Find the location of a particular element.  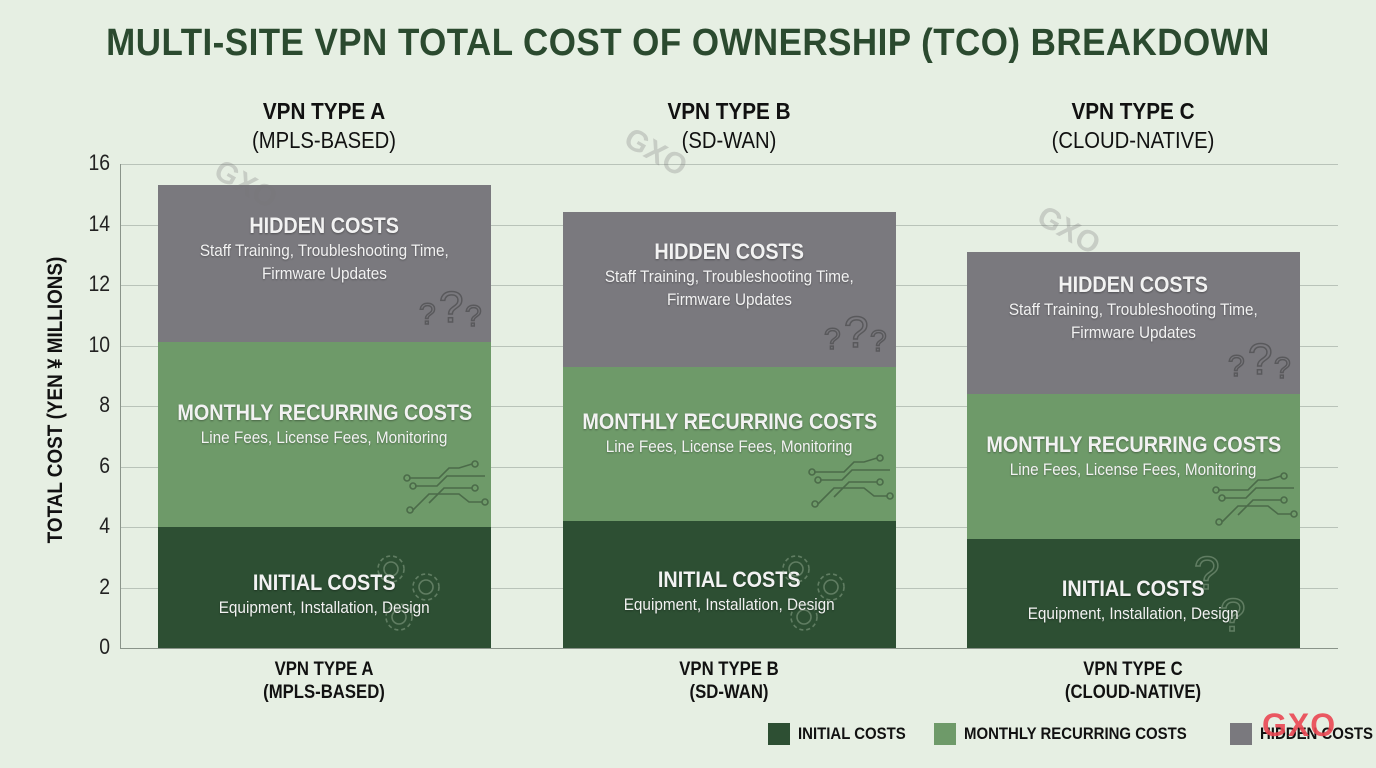

legend-item-monthly: MONTHLY RECURRING COSTS is located at coordinates (1075, 734).